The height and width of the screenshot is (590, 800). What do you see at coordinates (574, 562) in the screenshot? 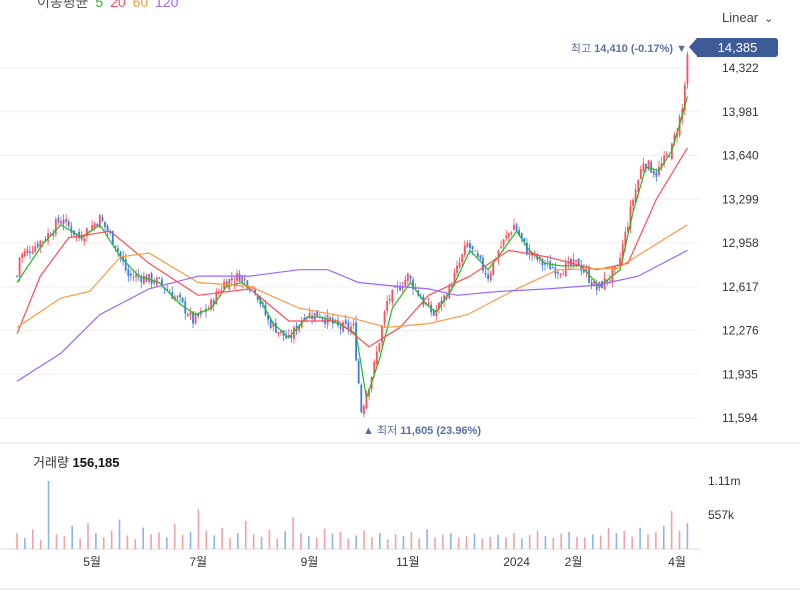
I see `x-tick-label: 2월` at bounding box center [574, 562].